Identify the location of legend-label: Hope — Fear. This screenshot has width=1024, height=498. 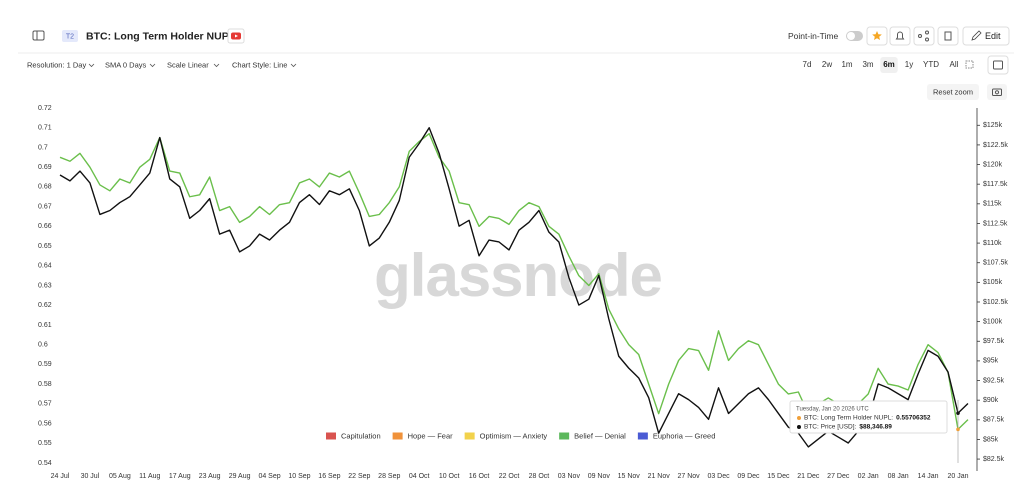
(431, 435).